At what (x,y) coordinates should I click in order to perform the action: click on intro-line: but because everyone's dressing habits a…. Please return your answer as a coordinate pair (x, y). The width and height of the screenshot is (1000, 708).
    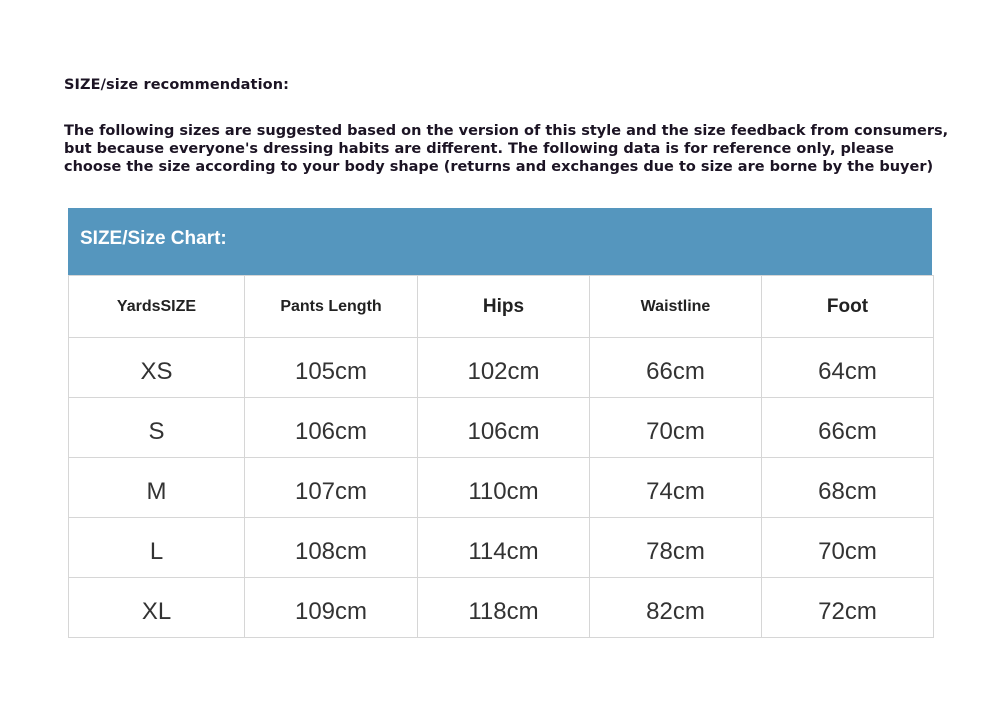
    Looking at the image, I should click on (479, 149).